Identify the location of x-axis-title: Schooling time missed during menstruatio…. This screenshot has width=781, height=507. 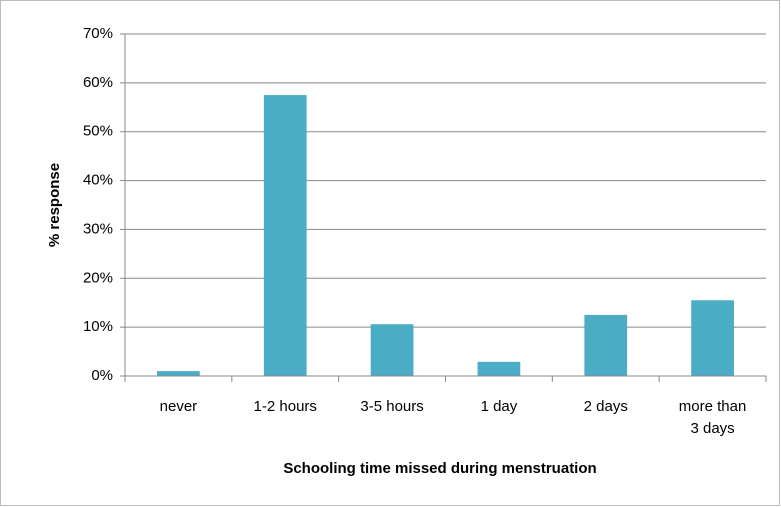
(439, 468).